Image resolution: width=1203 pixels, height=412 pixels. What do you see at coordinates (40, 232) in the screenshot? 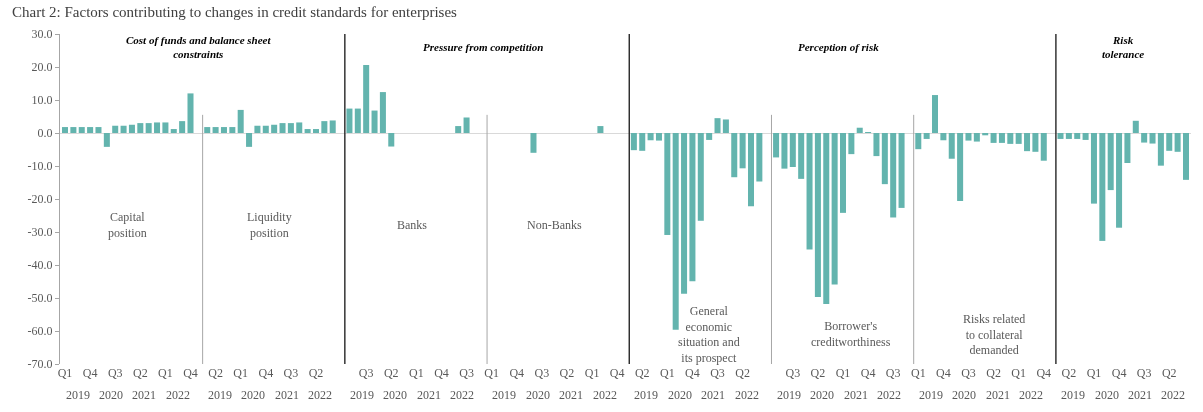
I see `y-tick-label: -30.0` at bounding box center [40, 232].